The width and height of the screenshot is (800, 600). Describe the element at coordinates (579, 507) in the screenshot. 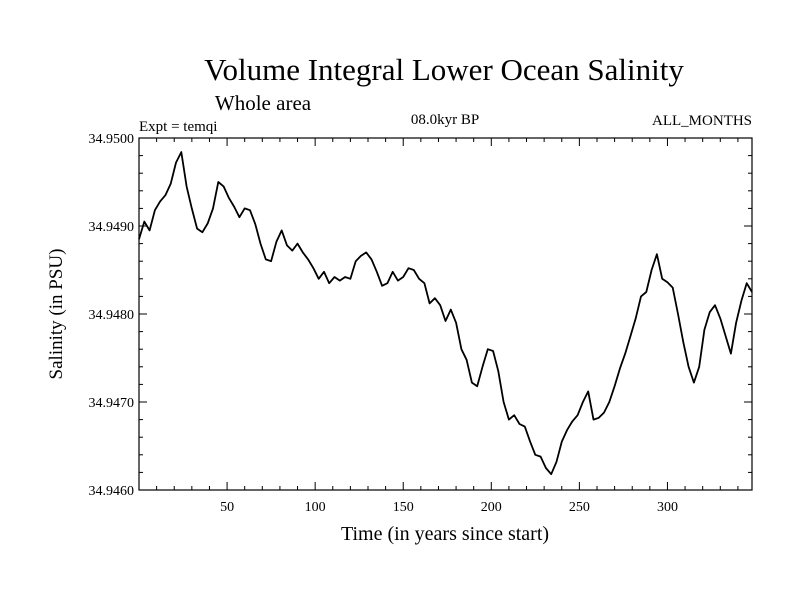

I see `x-tick-label: 250` at that location.